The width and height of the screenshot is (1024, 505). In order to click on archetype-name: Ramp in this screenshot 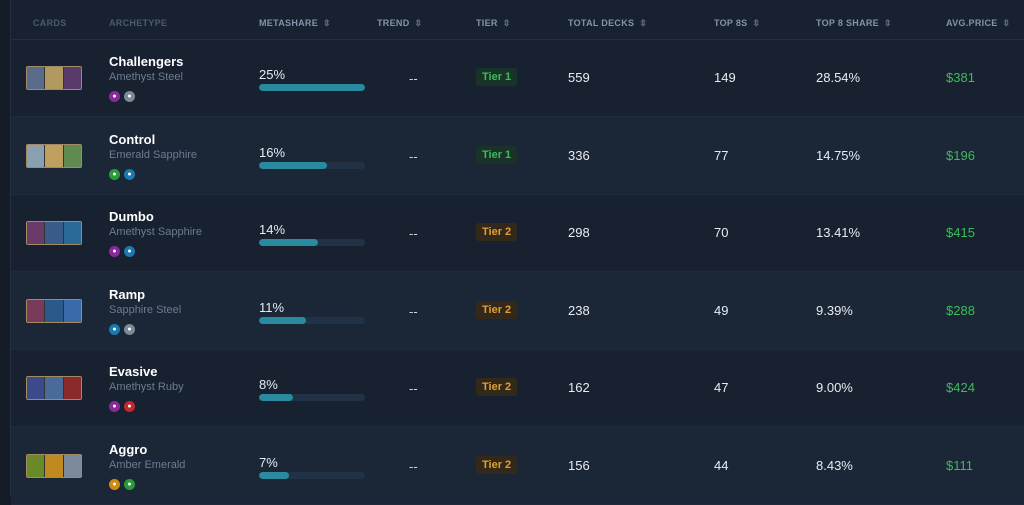, I will do `click(127, 294)`.